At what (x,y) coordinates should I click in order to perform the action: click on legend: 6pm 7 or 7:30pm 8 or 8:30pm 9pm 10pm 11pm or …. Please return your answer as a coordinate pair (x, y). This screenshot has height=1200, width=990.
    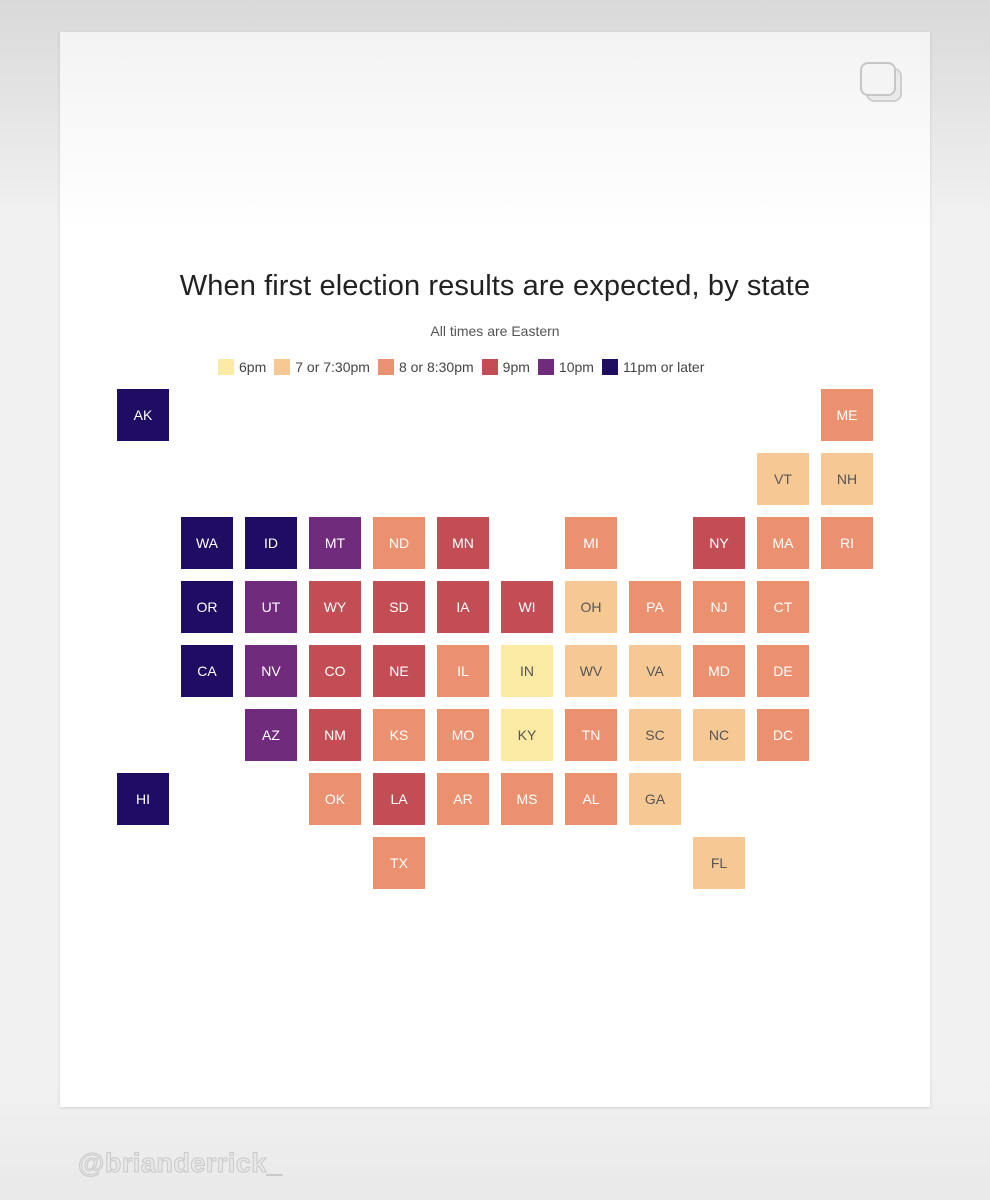
    Looking at the image, I should click on (465, 367).